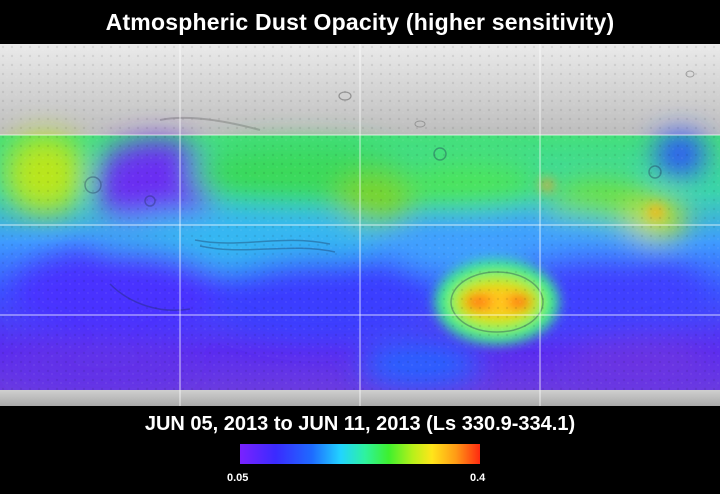 This screenshot has height=494, width=720. I want to click on opacity-colorbar, so click(360, 454).